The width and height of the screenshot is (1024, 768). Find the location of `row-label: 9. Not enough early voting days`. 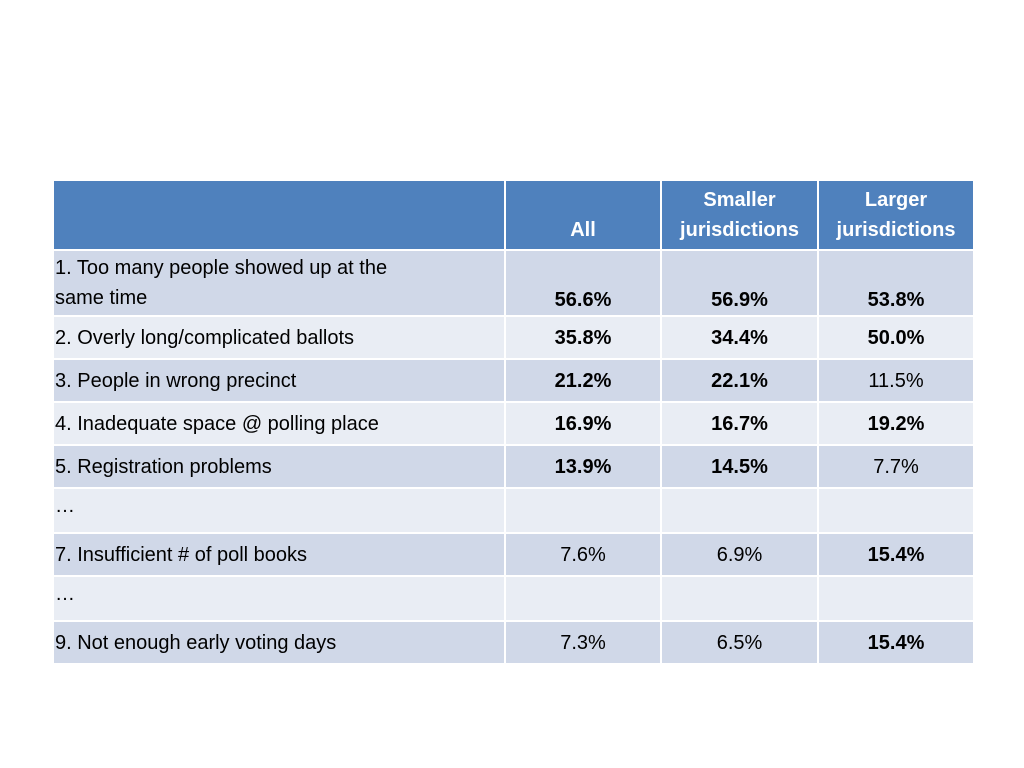

row-label: 9. Not enough early voting days is located at coordinates (279, 642).